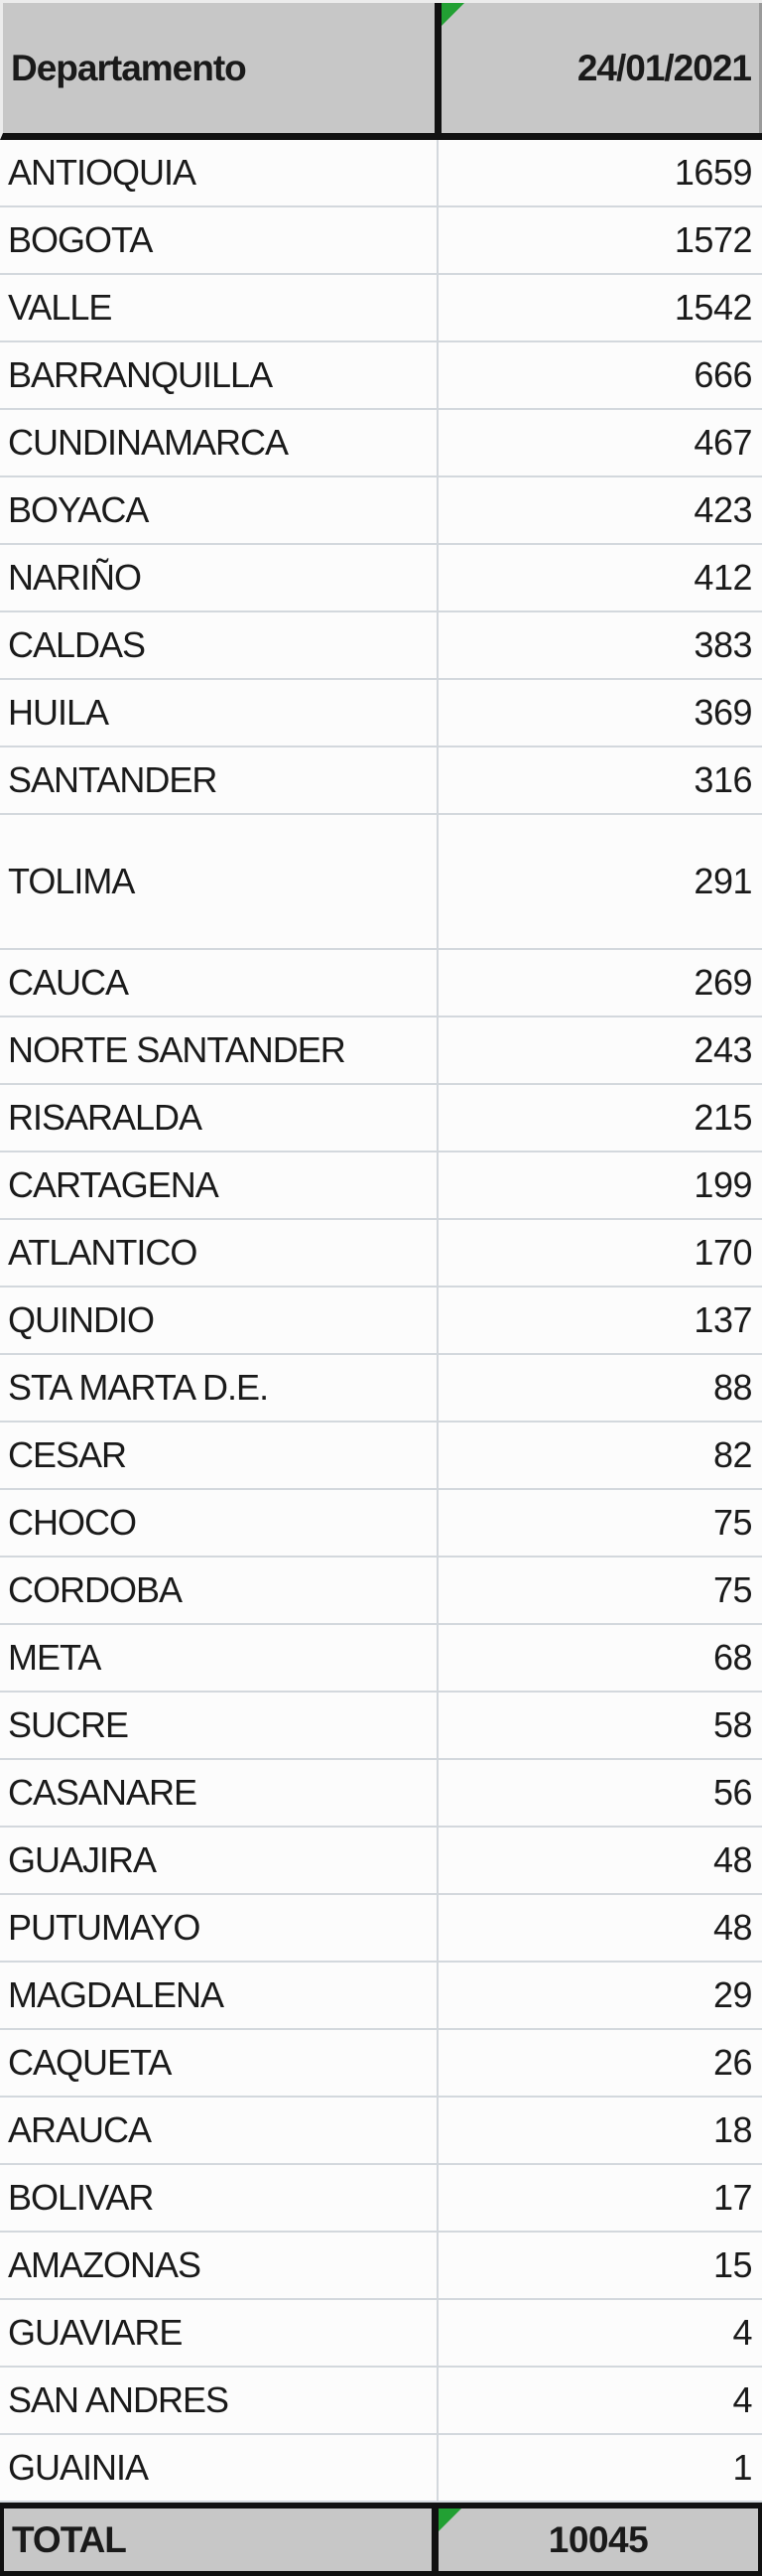 This screenshot has width=762, height=2576. I want to click on table-row: GUAINIA 1, so click(381, 2469).